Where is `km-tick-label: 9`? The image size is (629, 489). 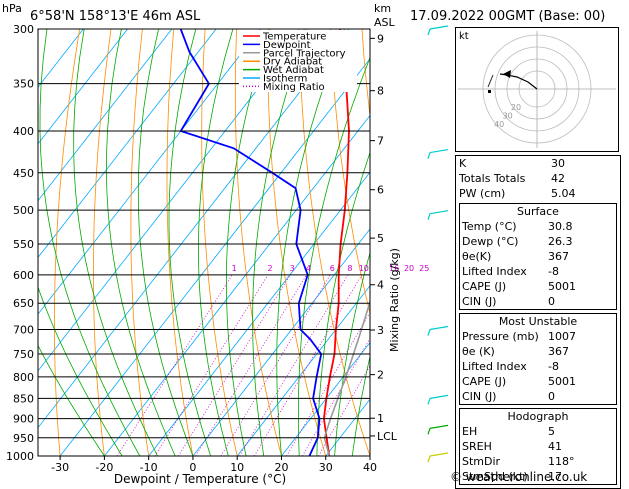
km-tick-label: 9 is located at coordinates (380, 38).